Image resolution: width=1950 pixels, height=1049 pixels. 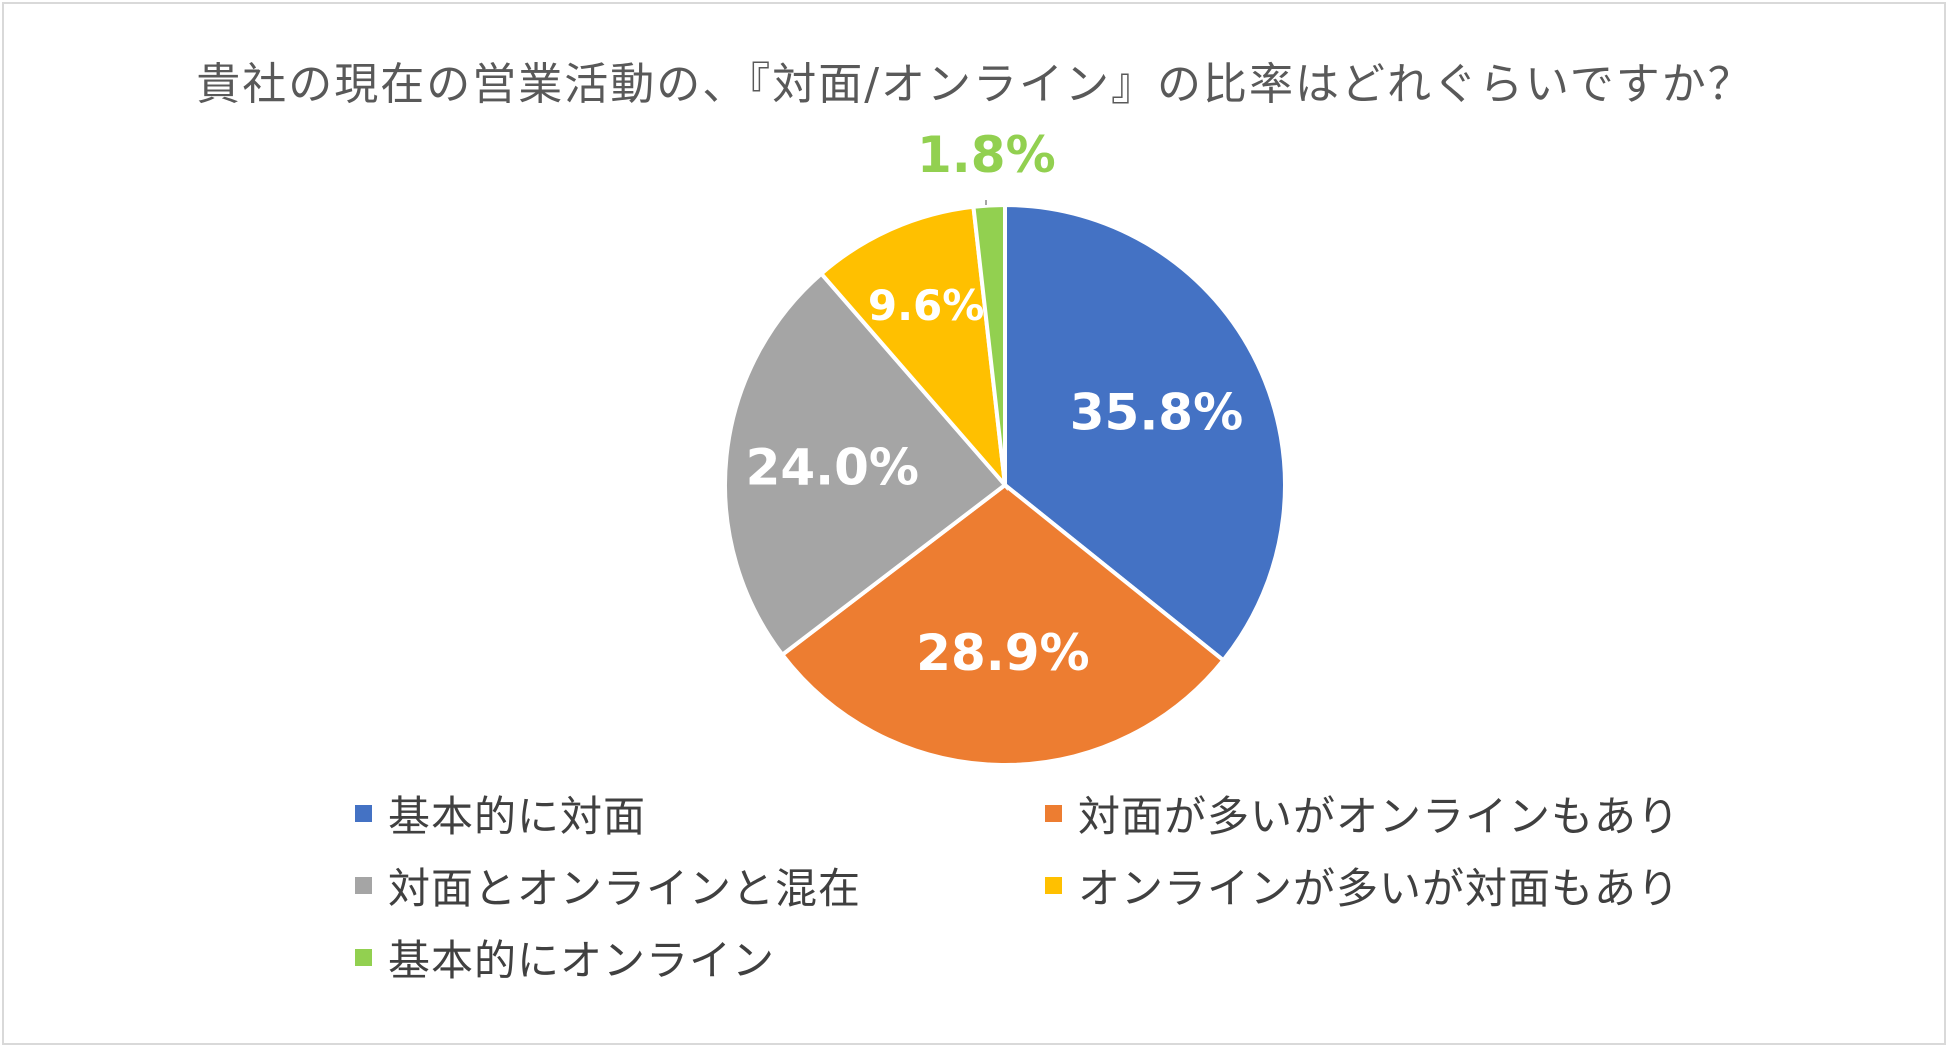 I want to click on legend-item-3: 対面とオンラインと混在, so click(x=608, y=885).